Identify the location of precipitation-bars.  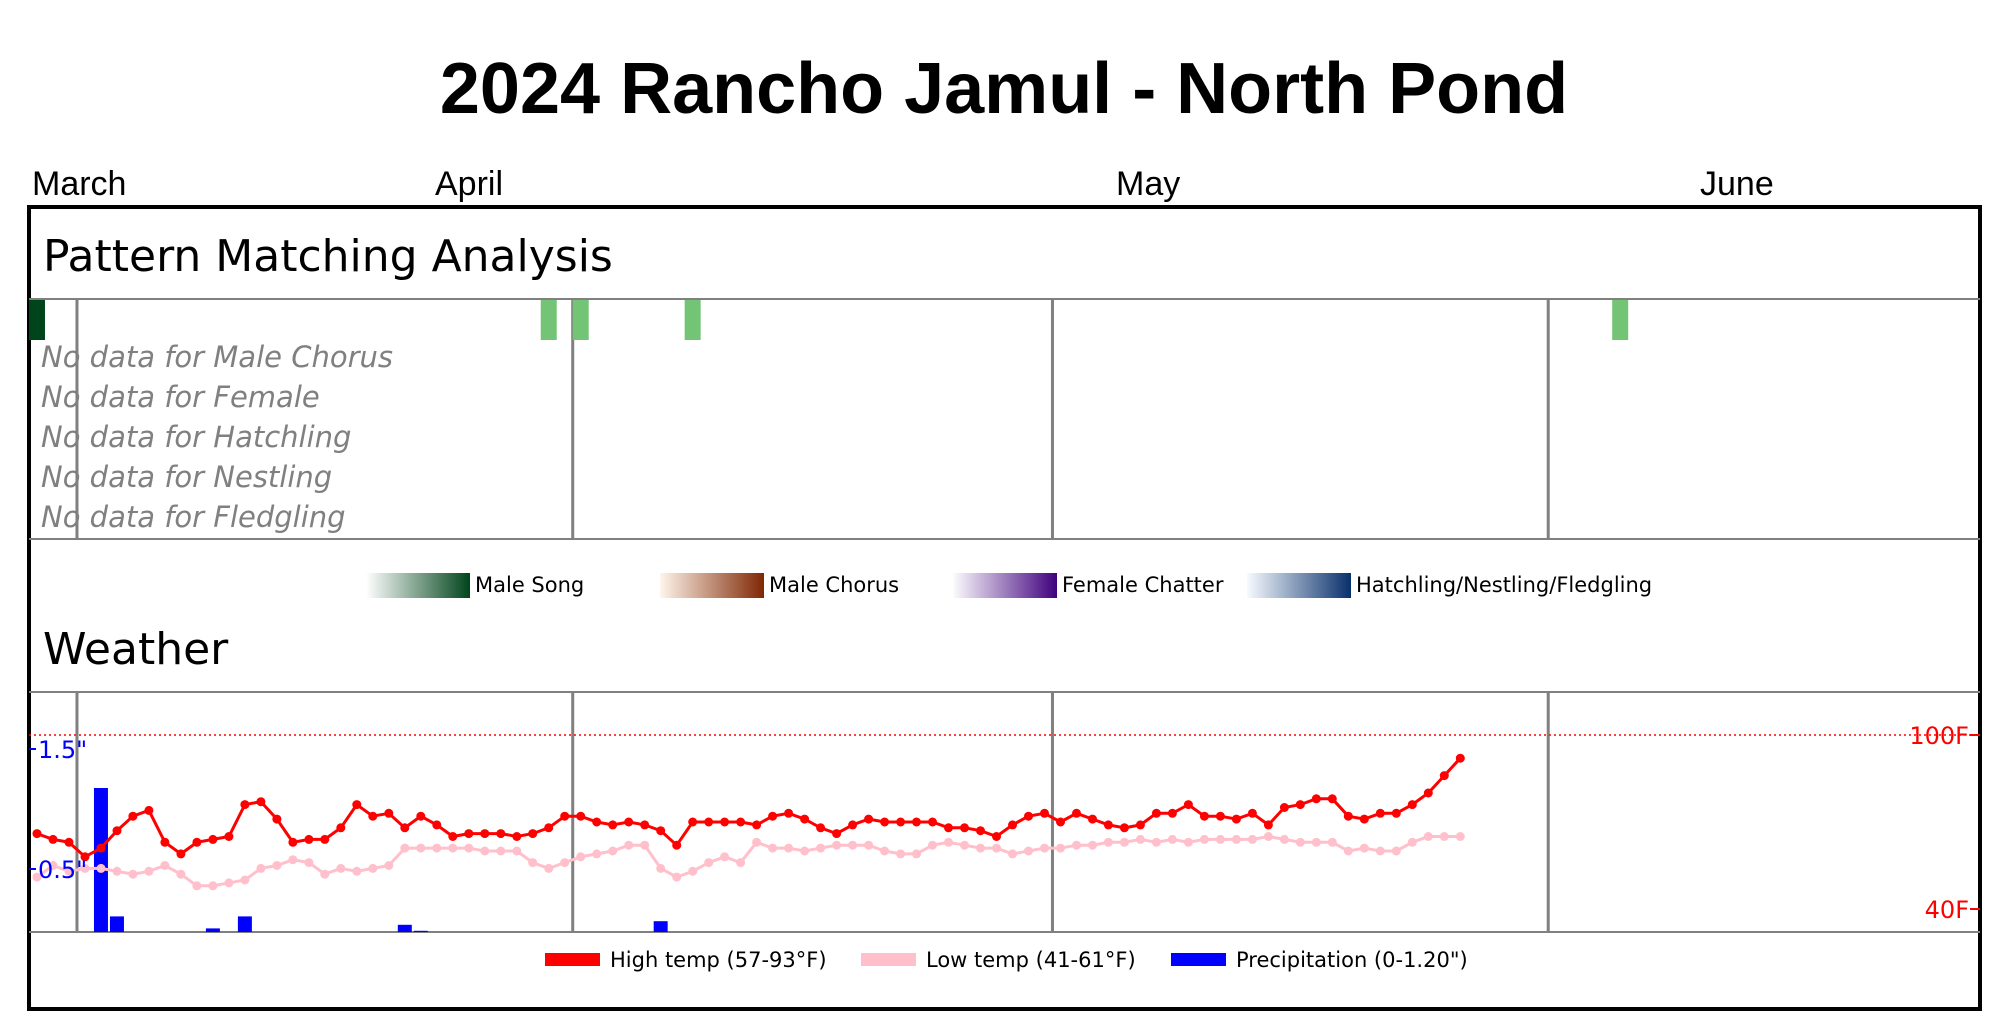
(380, 860).